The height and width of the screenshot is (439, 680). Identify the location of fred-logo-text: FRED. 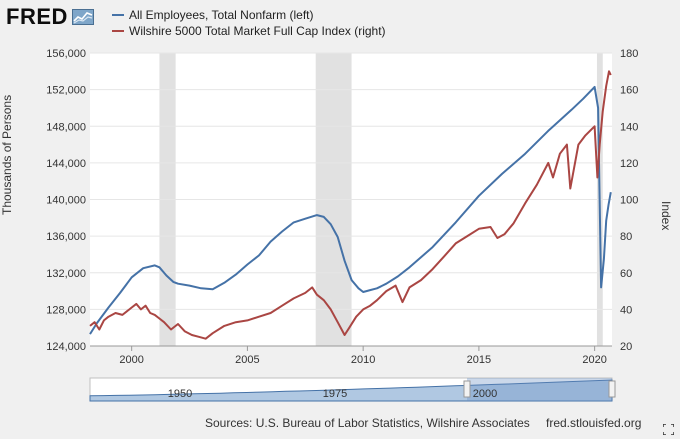
(37, 16).